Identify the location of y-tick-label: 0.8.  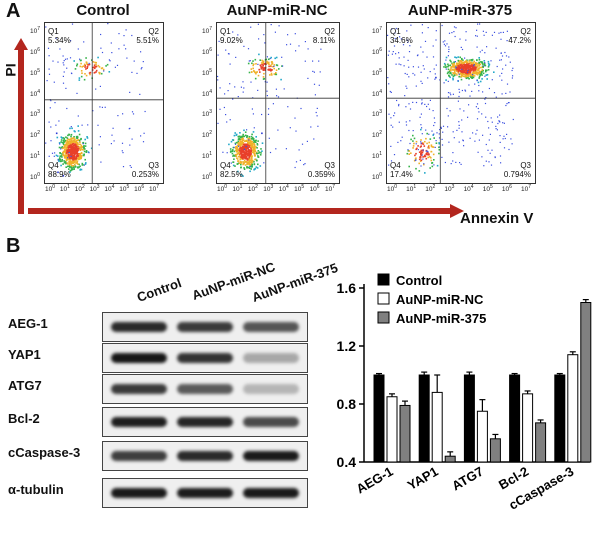
(347, 404).